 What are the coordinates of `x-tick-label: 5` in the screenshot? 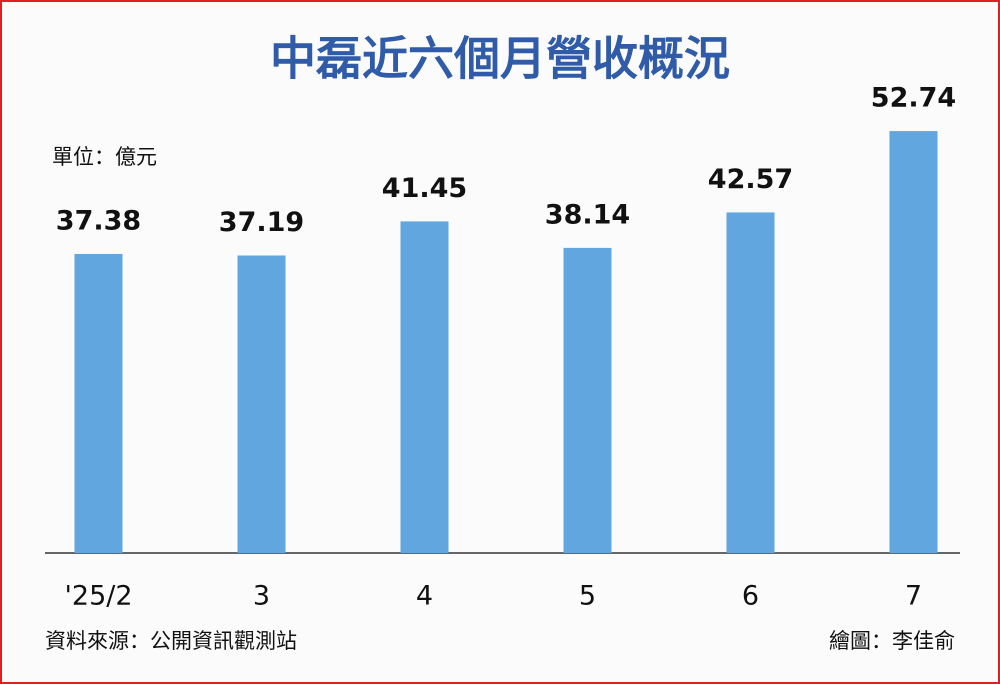 It's located at (587, 596).